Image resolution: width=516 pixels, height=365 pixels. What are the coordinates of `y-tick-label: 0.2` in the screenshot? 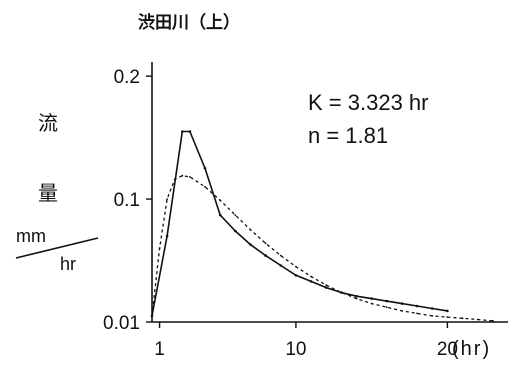 It's located at (127, 77).